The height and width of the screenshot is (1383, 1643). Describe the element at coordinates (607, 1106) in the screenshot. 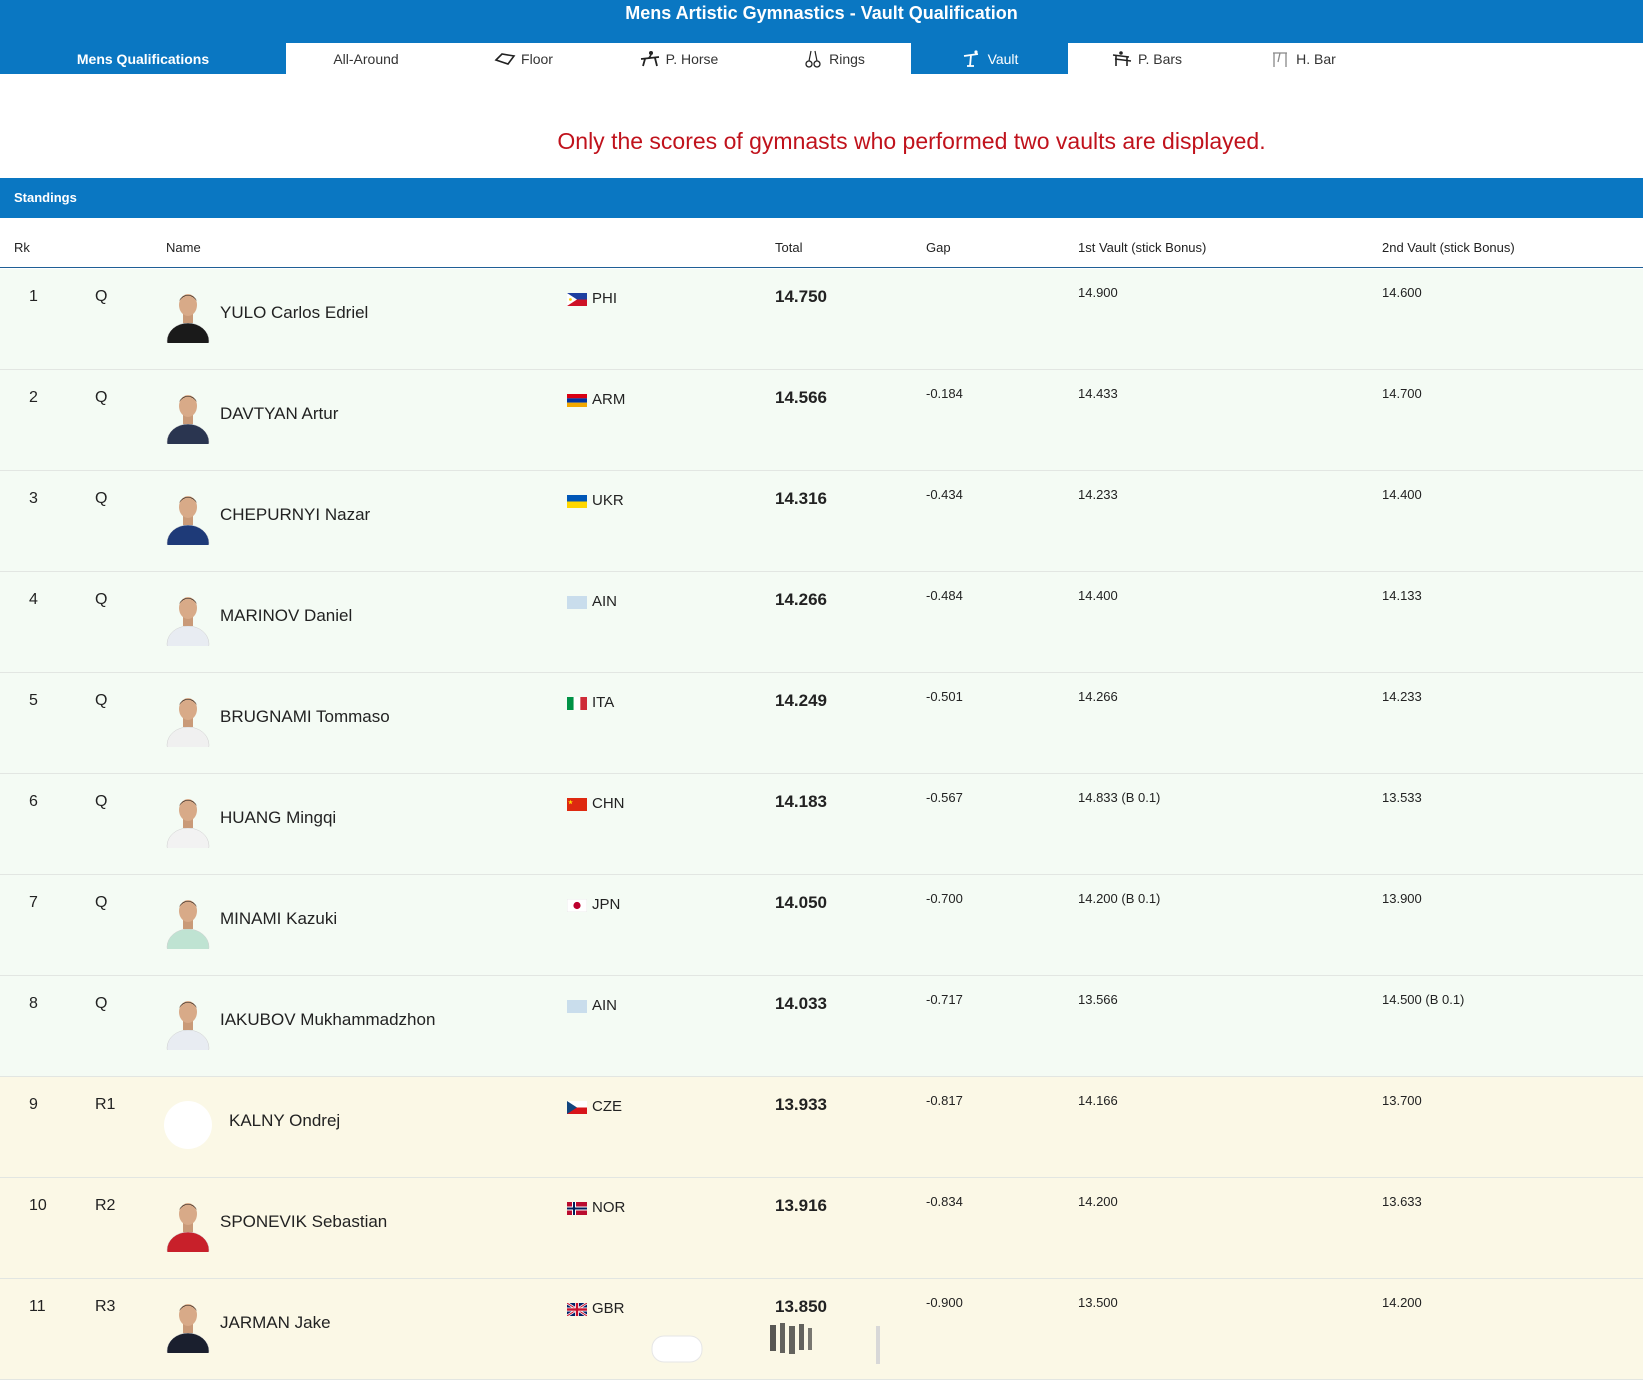

I see `noc-code: CZE` at that location.